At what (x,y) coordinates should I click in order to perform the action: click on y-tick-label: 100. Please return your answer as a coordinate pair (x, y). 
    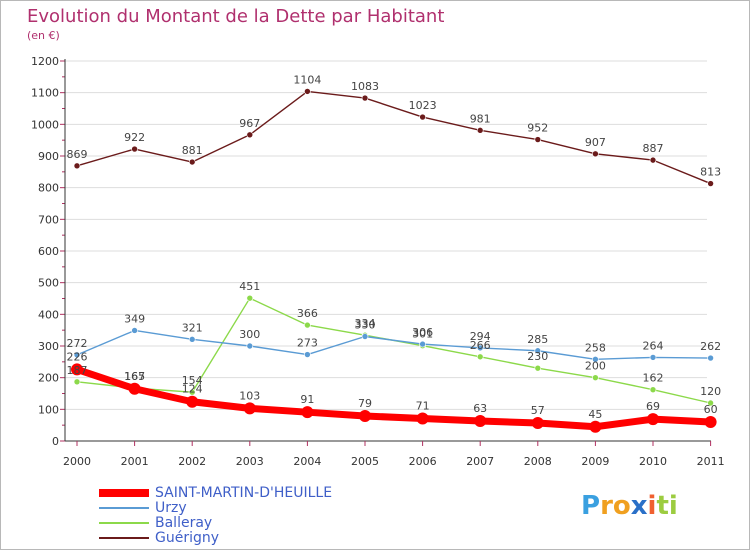
    Looking at the image, I should click on (48, 409).